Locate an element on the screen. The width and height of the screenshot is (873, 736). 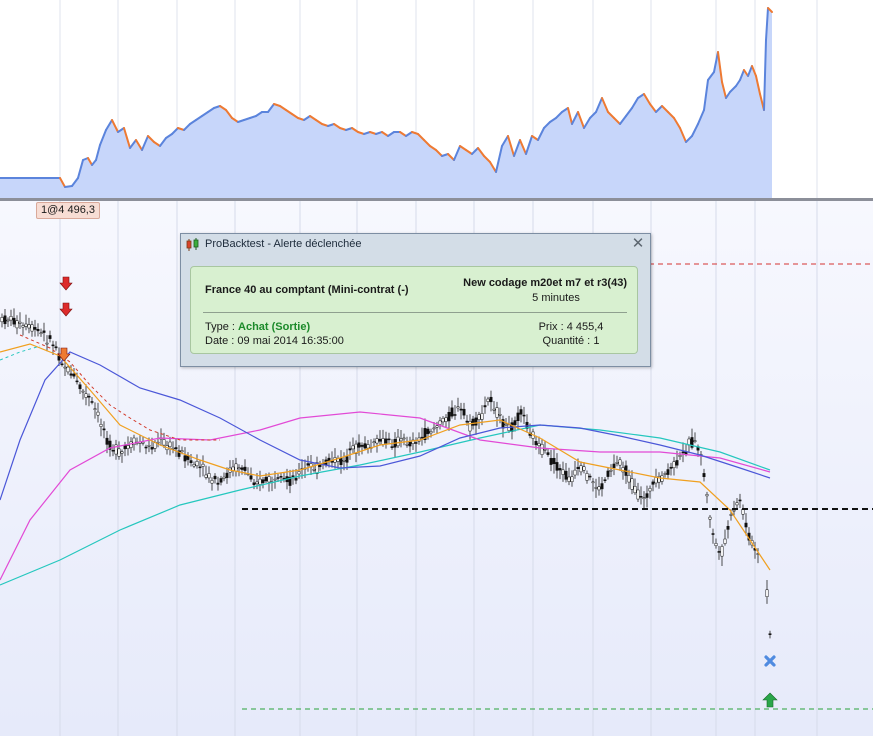
panel-splitter is located at coordinates (436, 199).